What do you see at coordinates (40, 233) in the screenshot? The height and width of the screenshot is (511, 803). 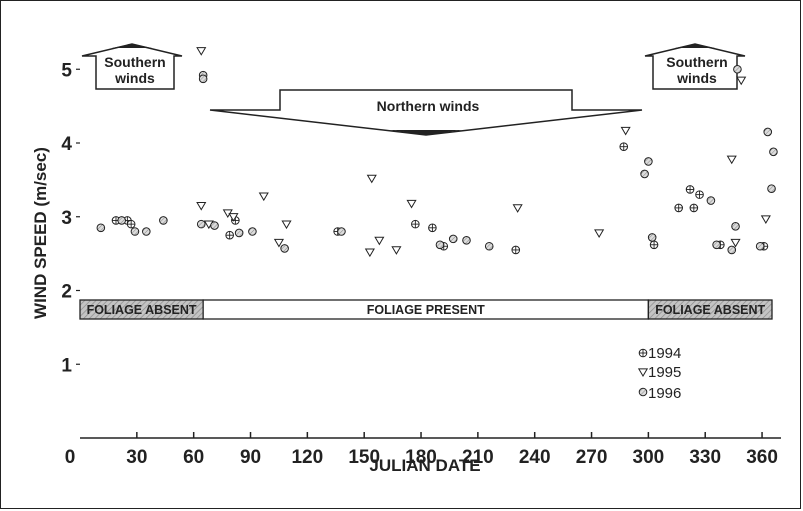 I see `y-axis-title: WIND SPEED (m/sec)` at bounding box center [40, 233].